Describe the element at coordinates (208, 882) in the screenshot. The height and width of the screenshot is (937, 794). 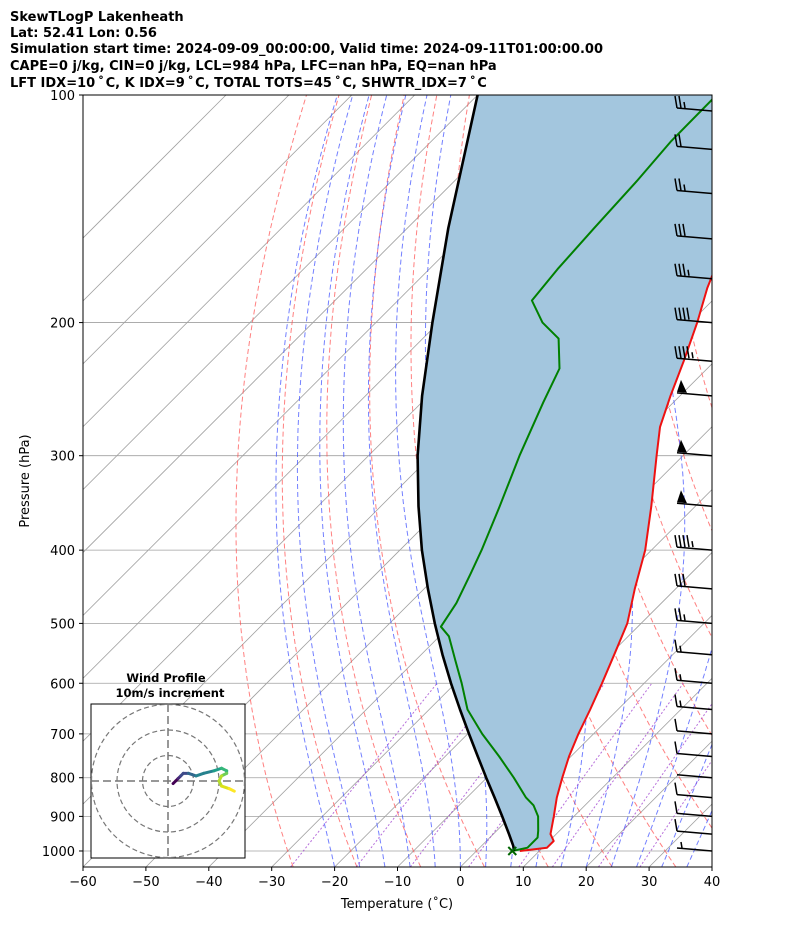
I see `x-tick-label: −40` at that location.